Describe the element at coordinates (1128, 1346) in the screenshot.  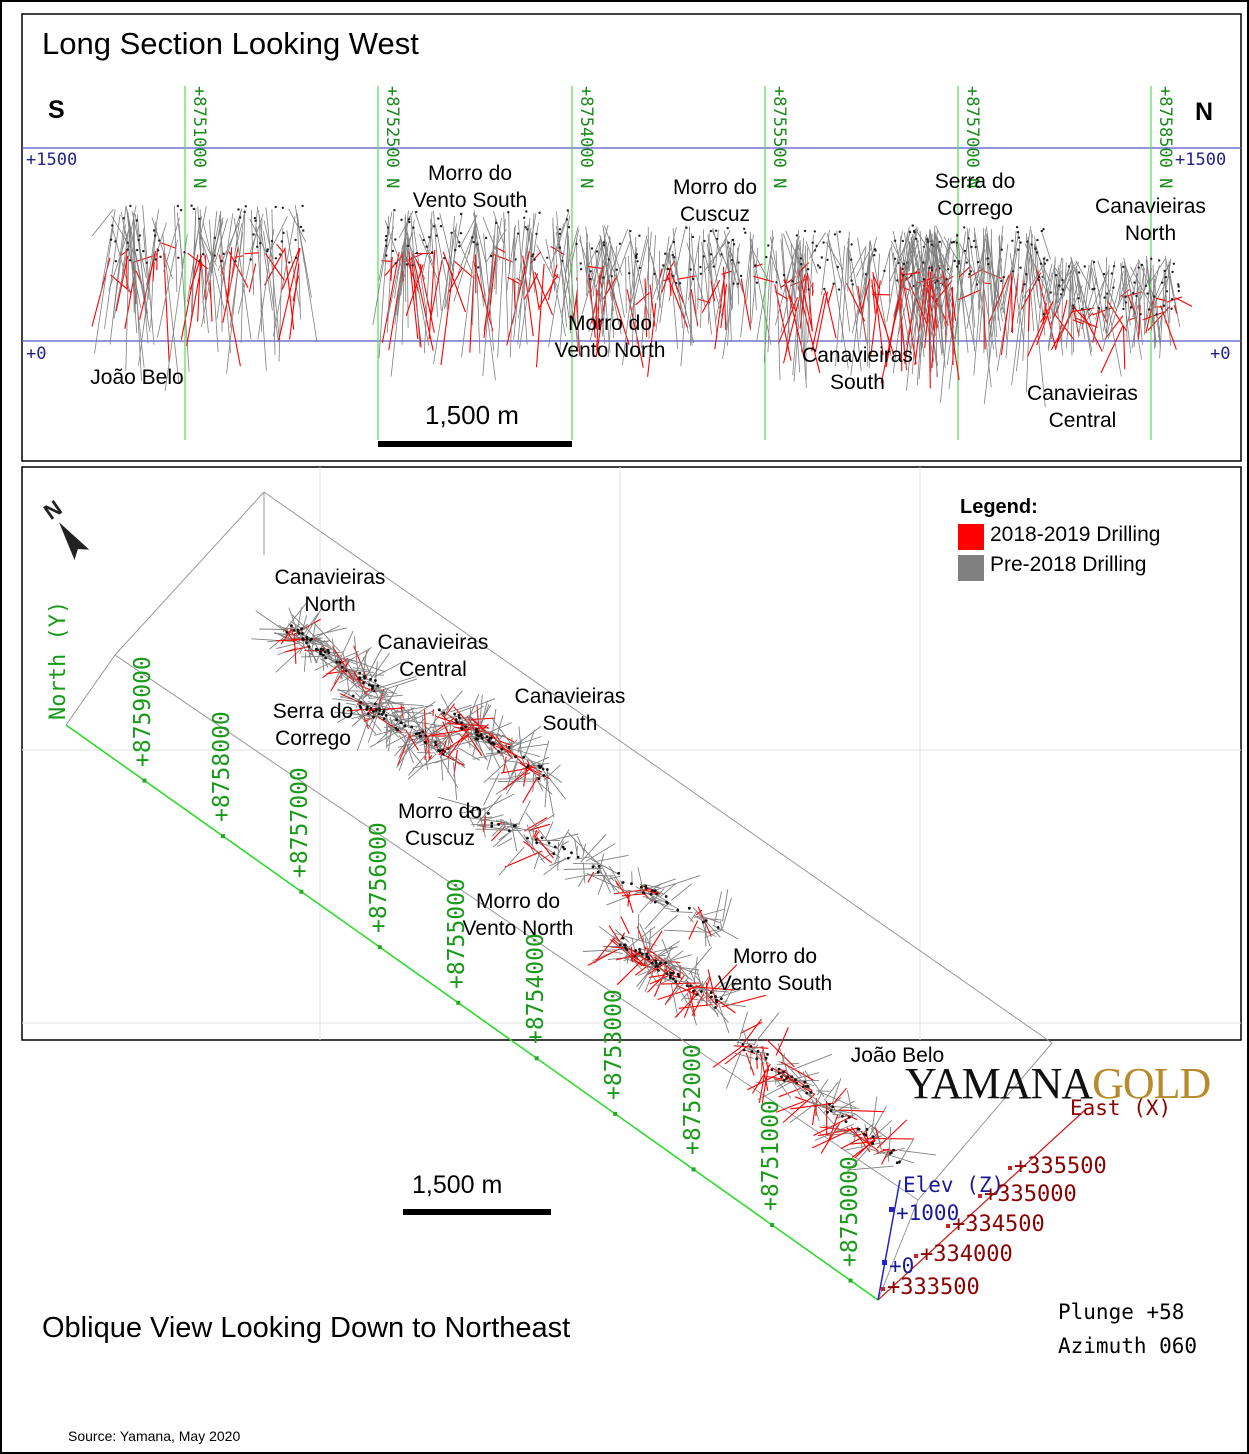
I see `azimuth-label: Azimuth 060` at that location.